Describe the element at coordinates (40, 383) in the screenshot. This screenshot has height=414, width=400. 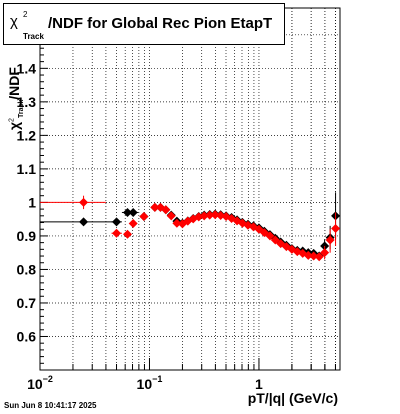
I see `x-tick-label: 10⁻²` at that location.